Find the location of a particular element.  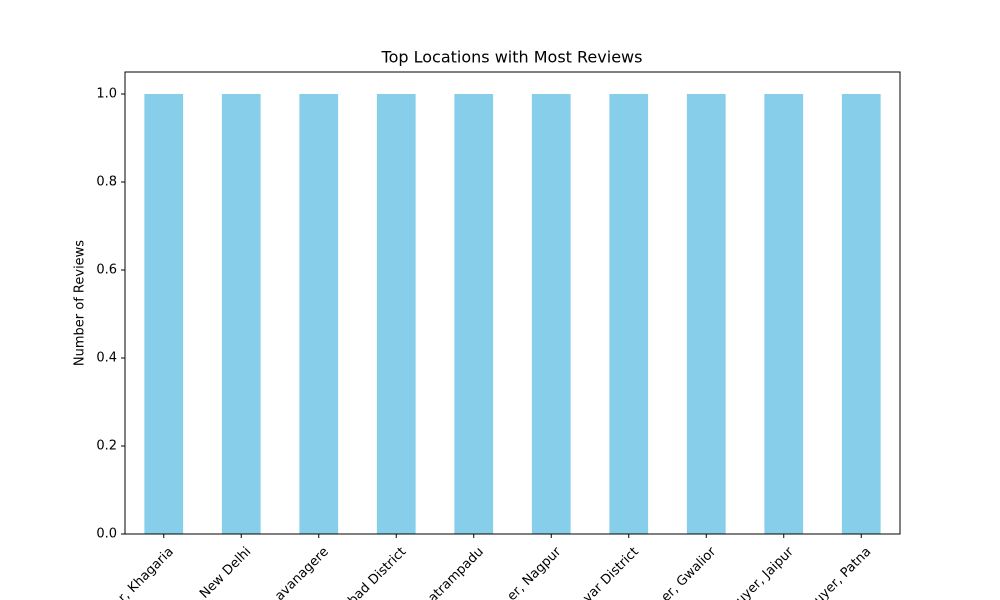

x-tick-label: uyer, Patna is located at coordinates (842, 572).